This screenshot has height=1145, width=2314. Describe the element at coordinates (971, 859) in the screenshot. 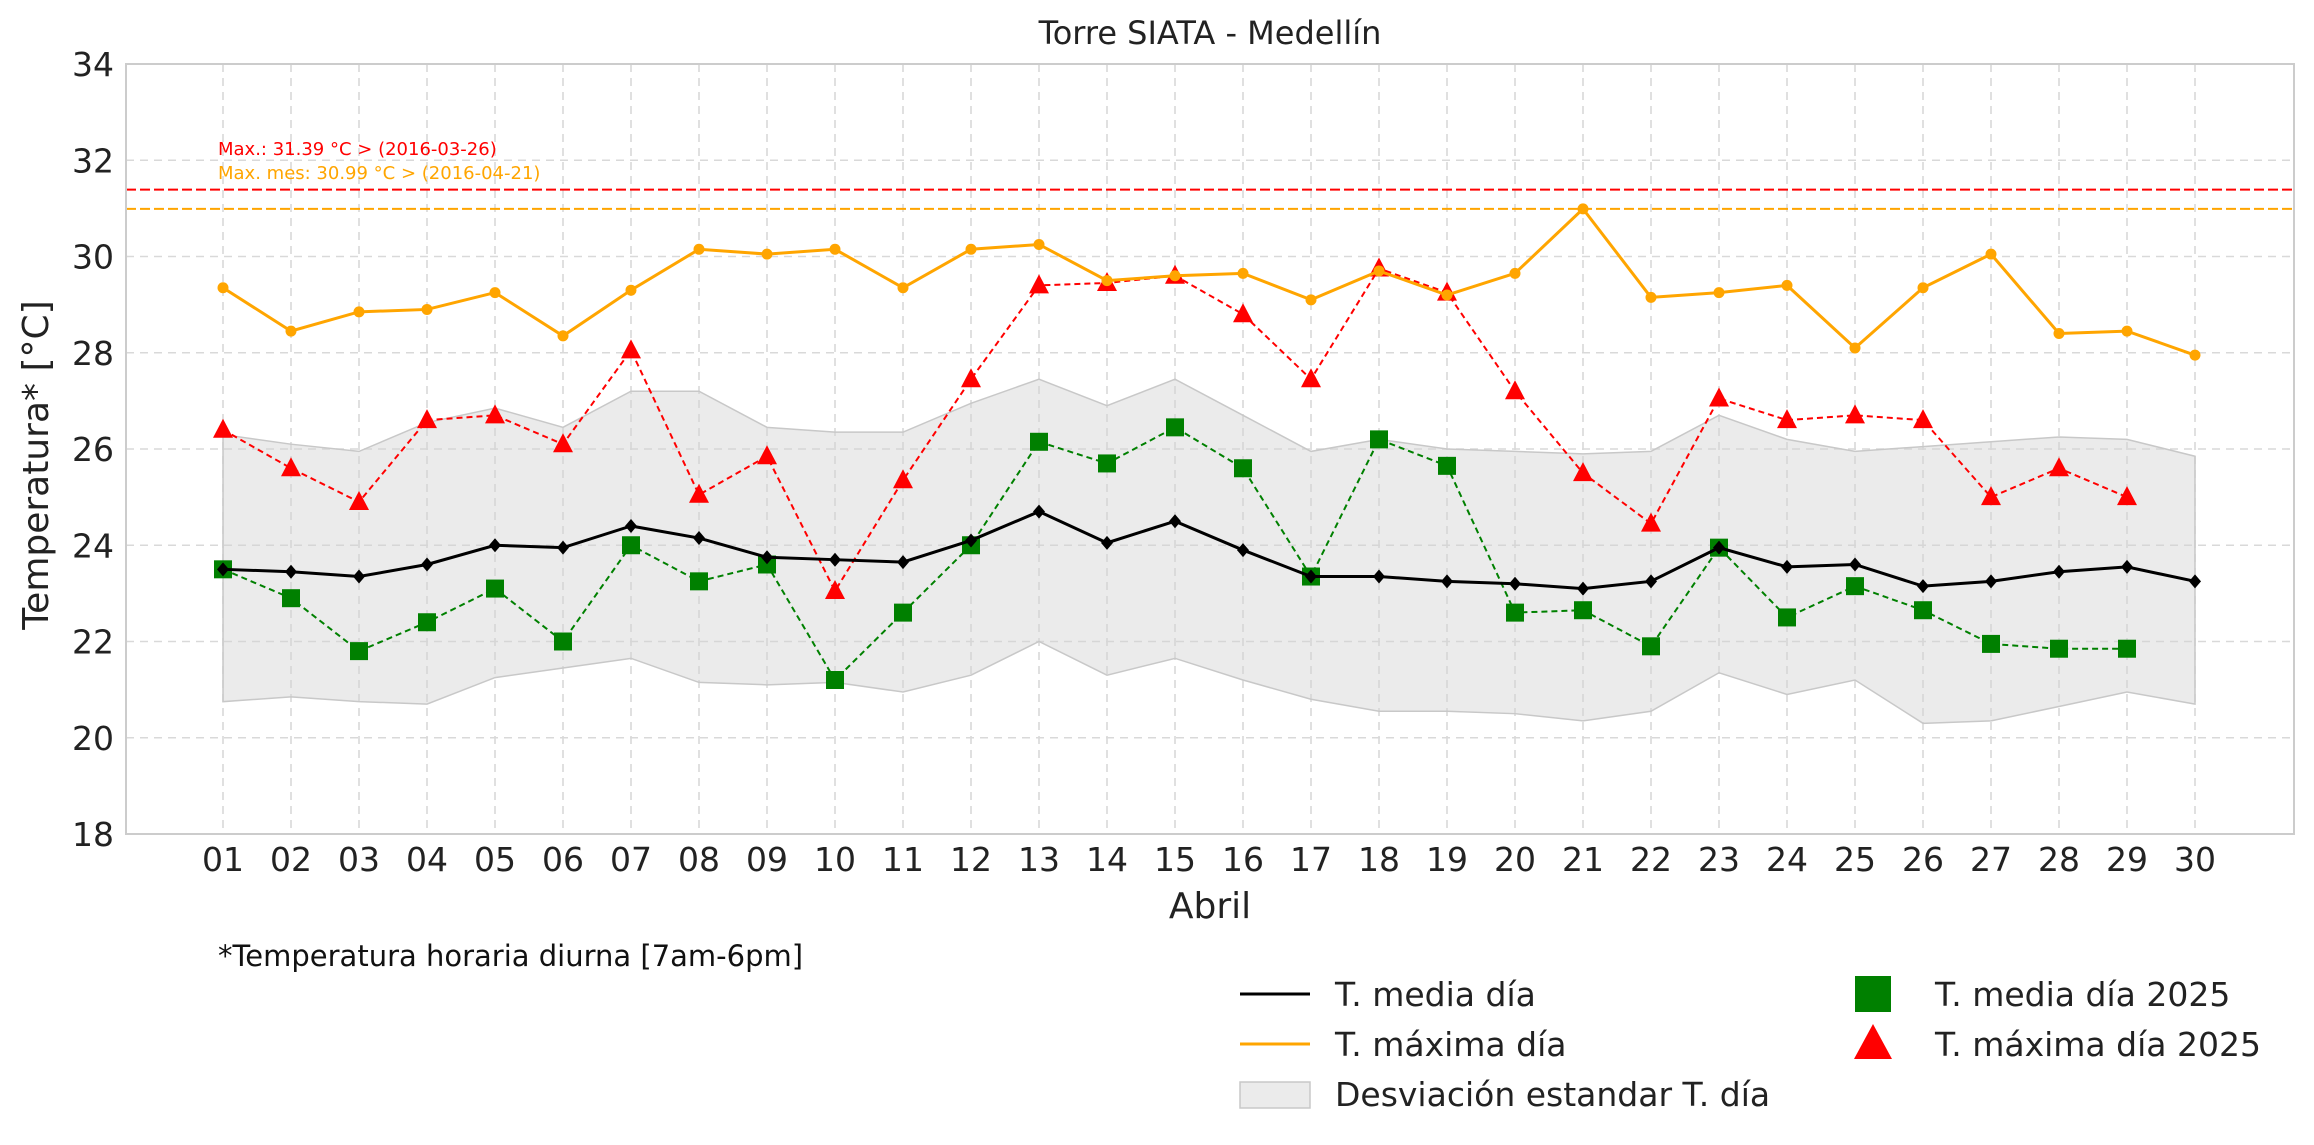

I see `x-tick-label: 12` at that location.